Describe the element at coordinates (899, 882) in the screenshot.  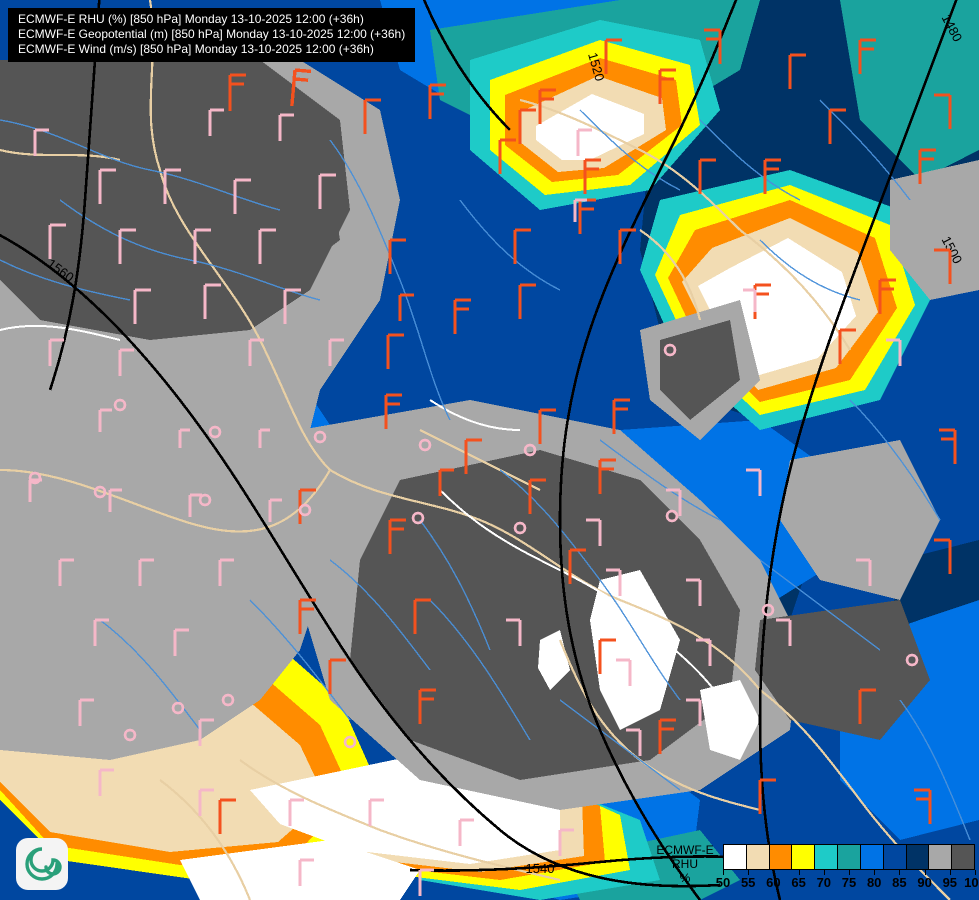
I see `legend-tick-label: 85` at that location.